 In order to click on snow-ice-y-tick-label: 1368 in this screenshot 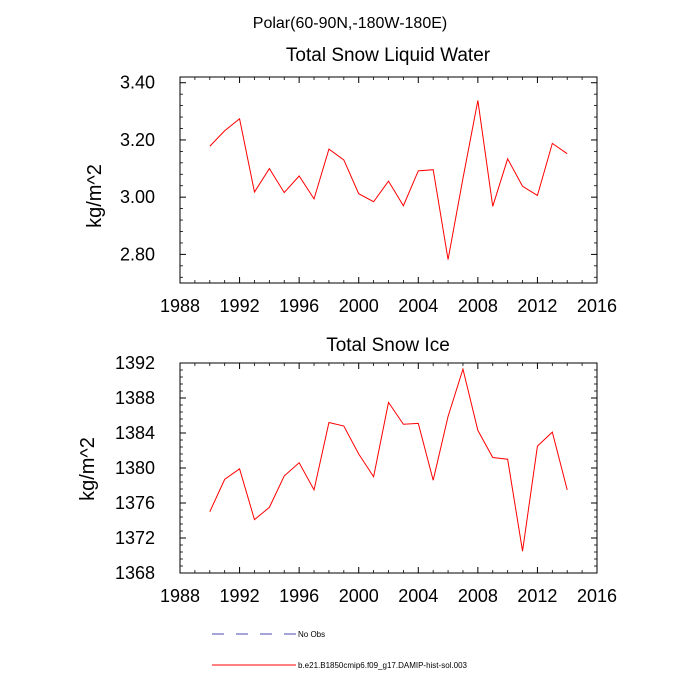, I will do `click(135, 573)`.